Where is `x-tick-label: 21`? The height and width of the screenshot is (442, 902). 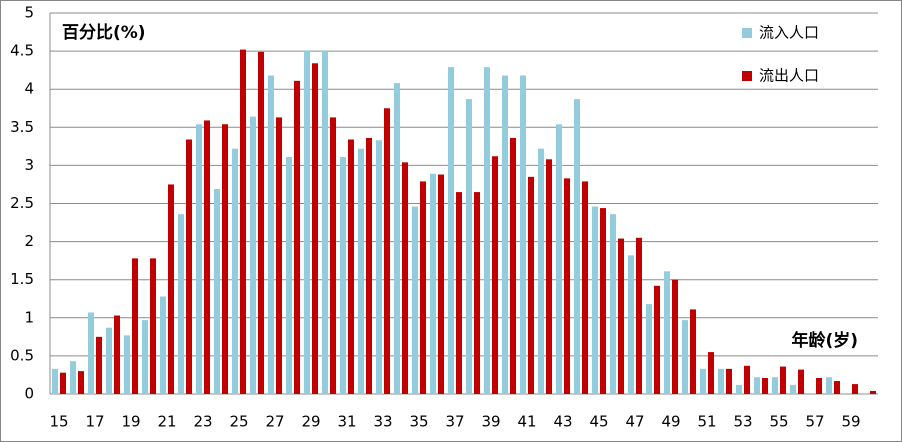 x-tick-label: 21 is located at coordinates (166, 422).